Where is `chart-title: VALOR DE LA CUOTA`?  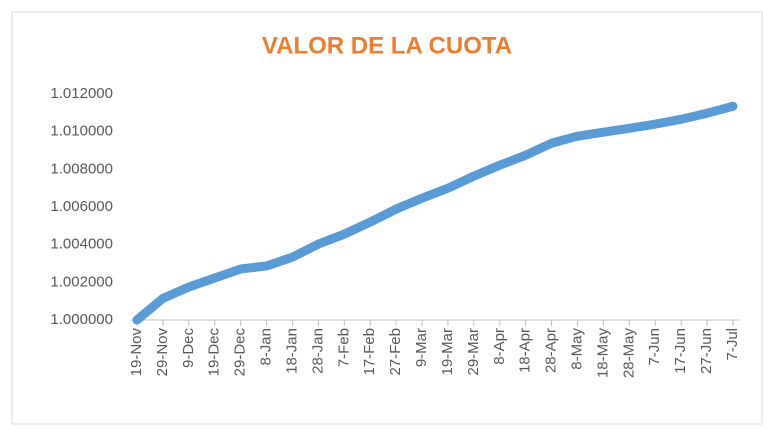 chart-title: VALOR DE LA CUOTA is located at coordinates (387, 45).